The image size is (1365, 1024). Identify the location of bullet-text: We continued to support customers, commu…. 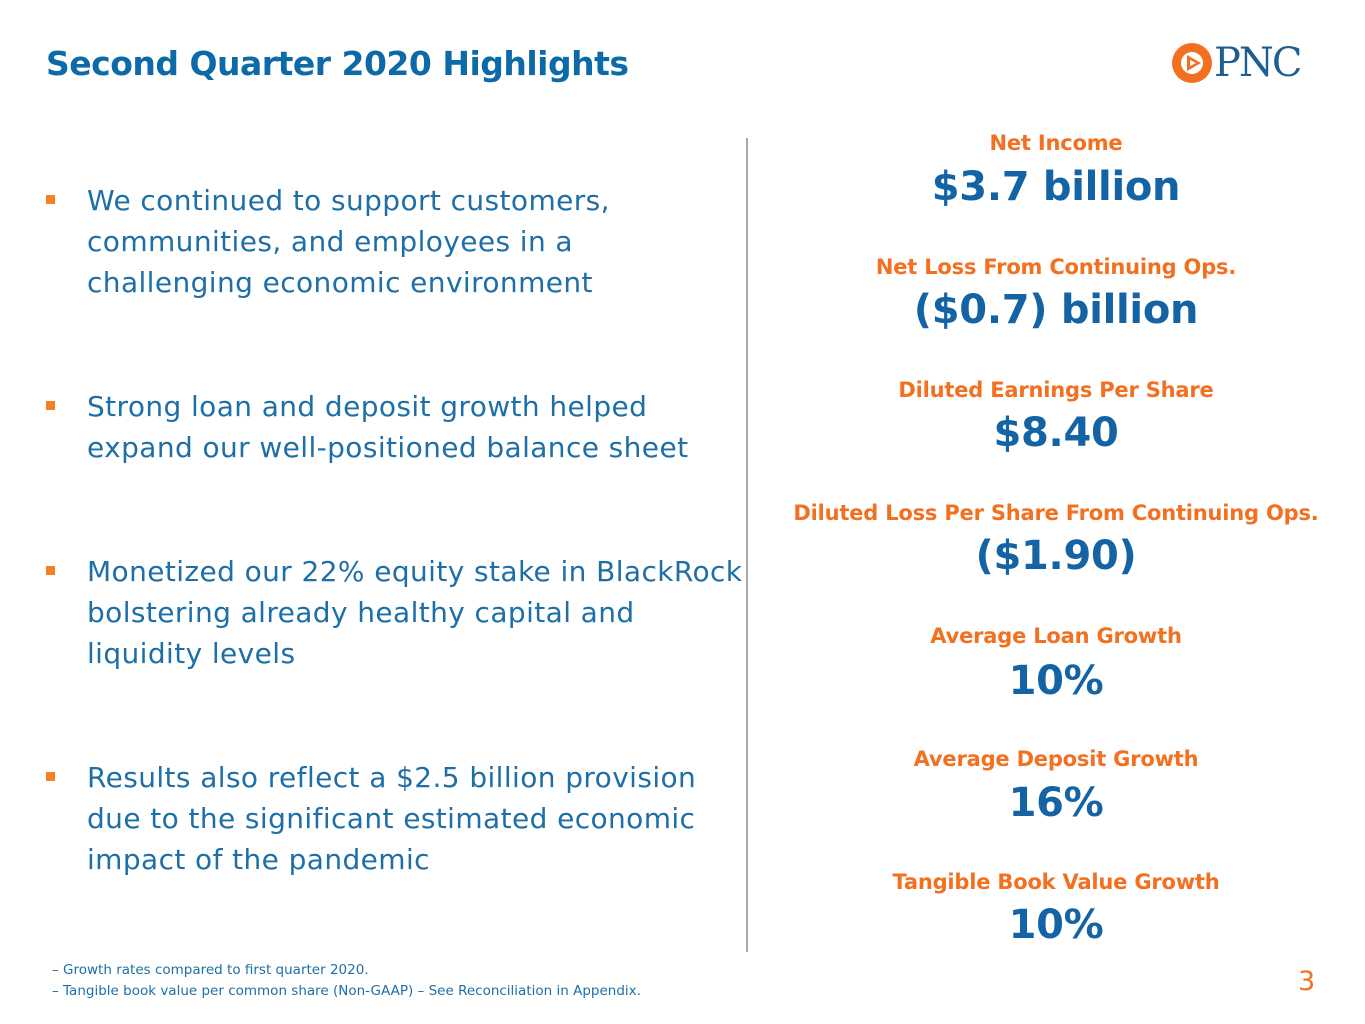
(348, 241).